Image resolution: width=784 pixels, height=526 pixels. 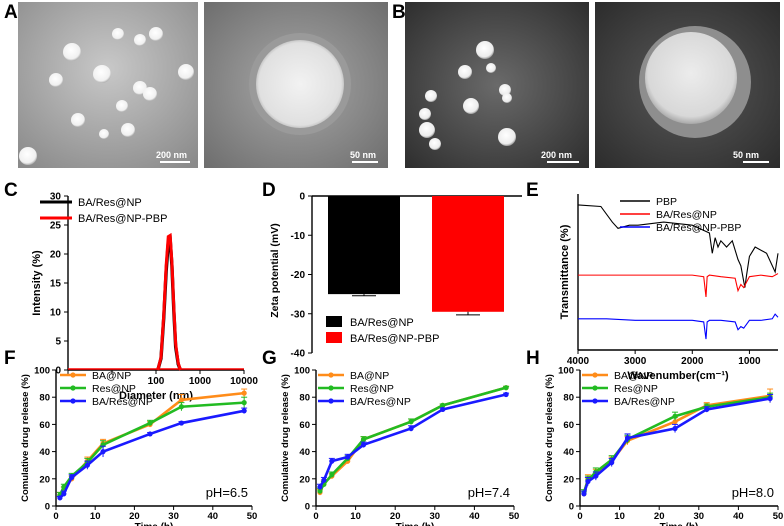 What do you see at coordinates (307, 507) in the screenshot?
I see `chart-g-y-tick-label: 0` at bounding box center [307, 507].